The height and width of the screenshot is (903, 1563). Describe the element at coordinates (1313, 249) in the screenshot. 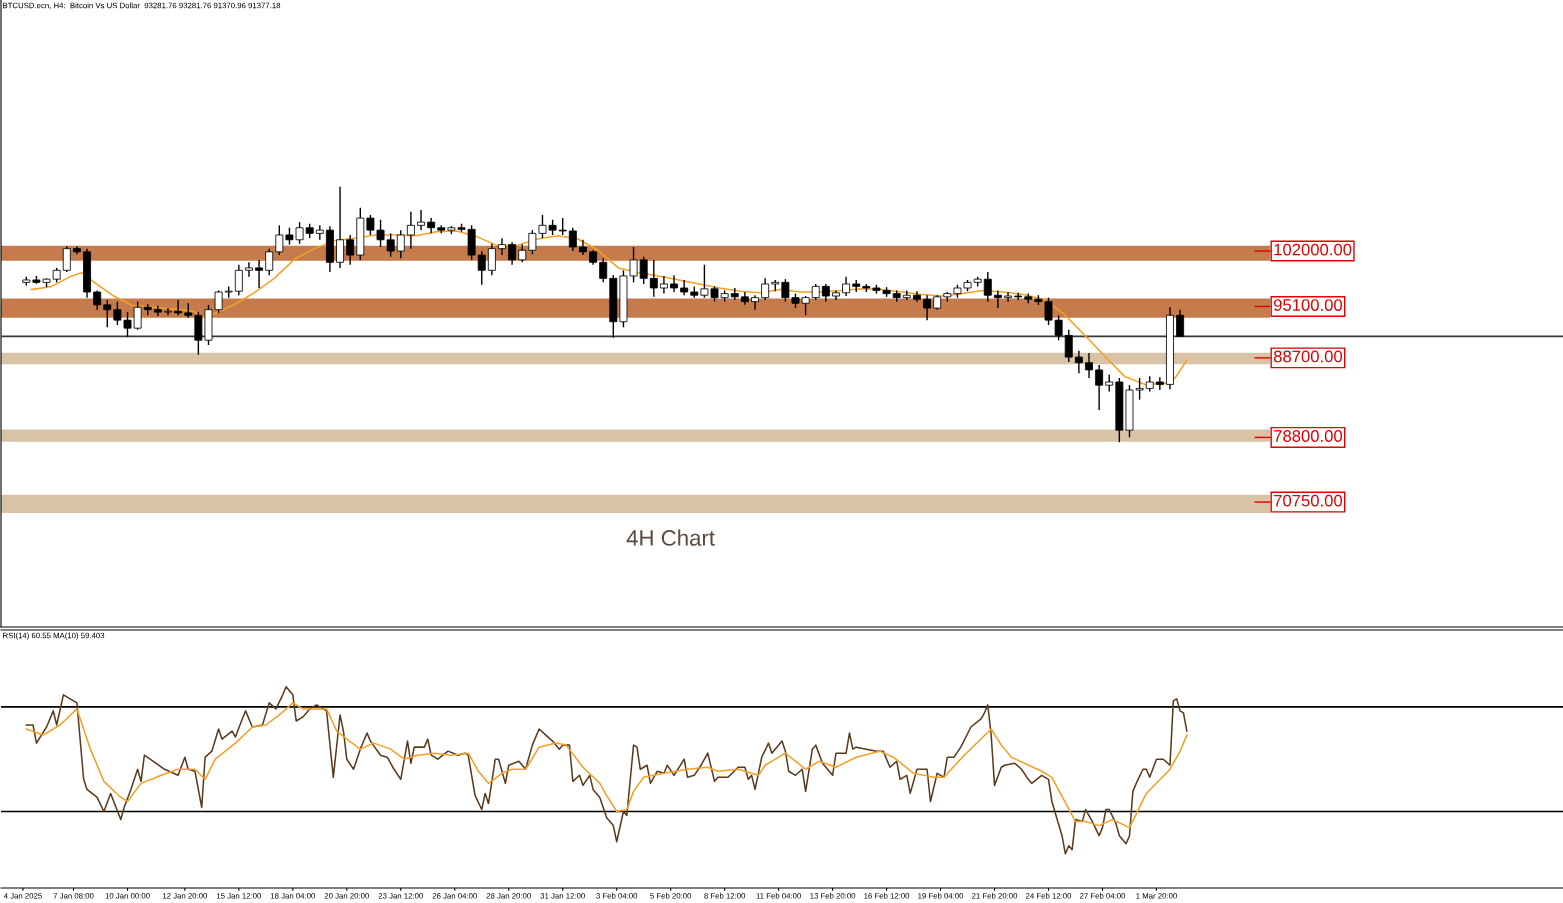

I see `ref-line-label: 102000.00` at that location.